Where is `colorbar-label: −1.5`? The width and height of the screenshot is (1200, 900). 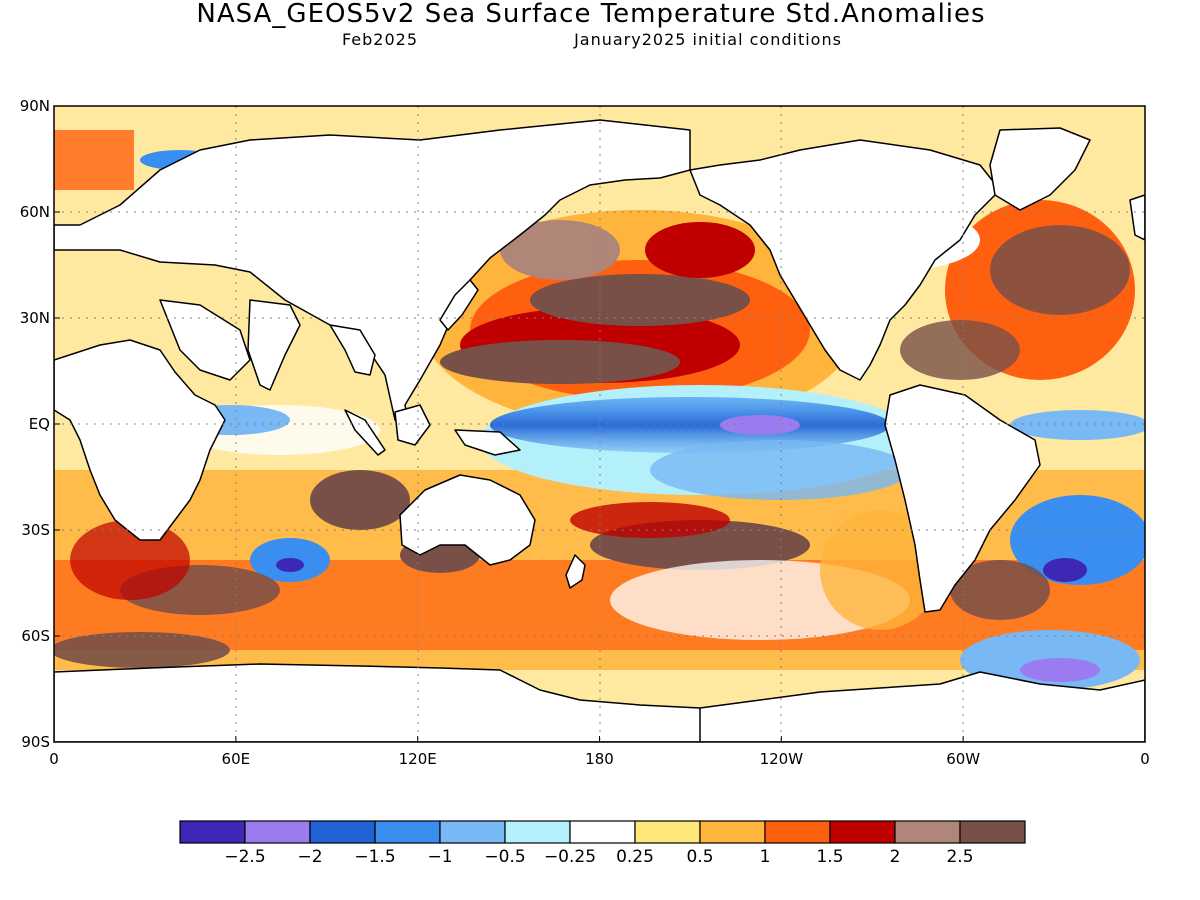 colorbar-label: −1.5 is located at coordinates (374, 857).